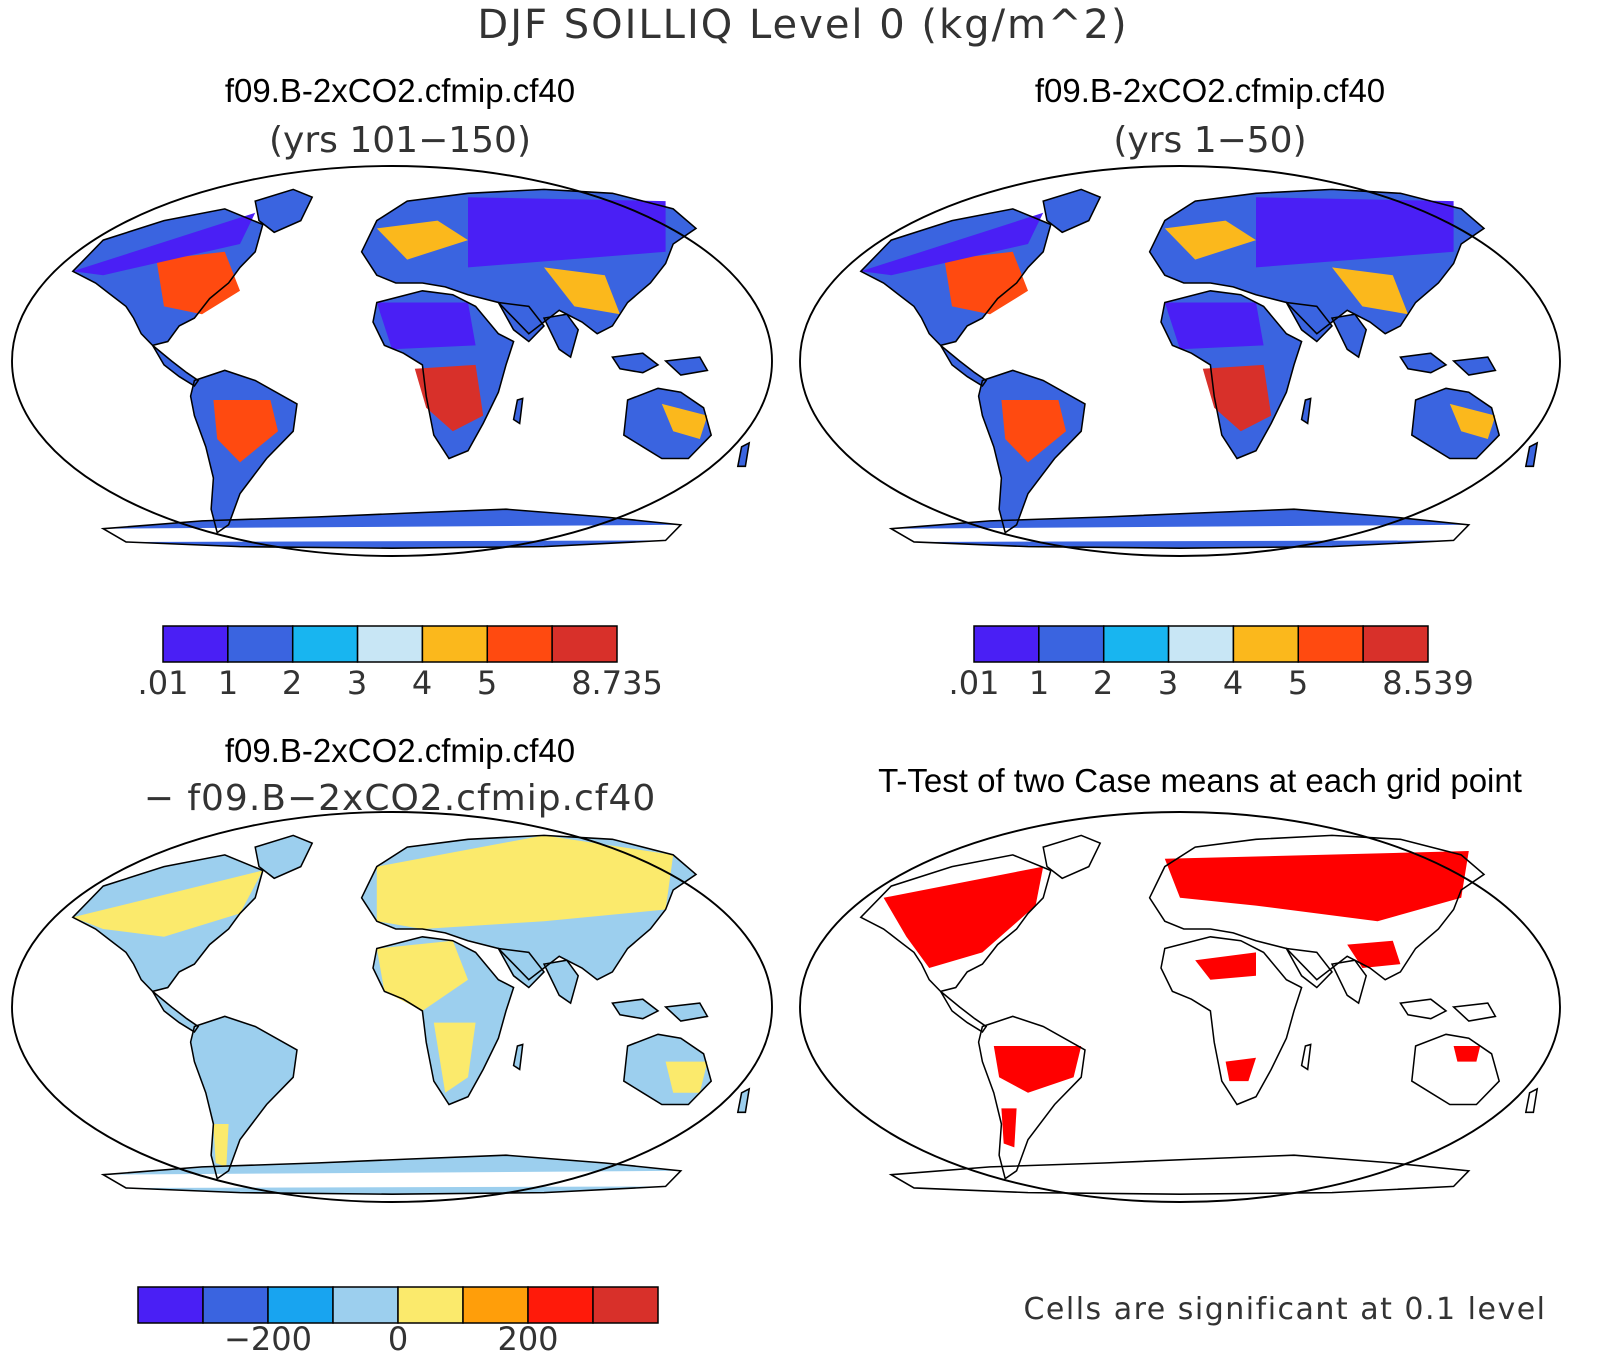 This screenshot has height=1358, width=1606. What do you see at coordinates (1285, 1309) in the screenshot?
I see `panel-4-footnote: Cells are significant at 0.1 level` at bounding box center [1285, 1309].